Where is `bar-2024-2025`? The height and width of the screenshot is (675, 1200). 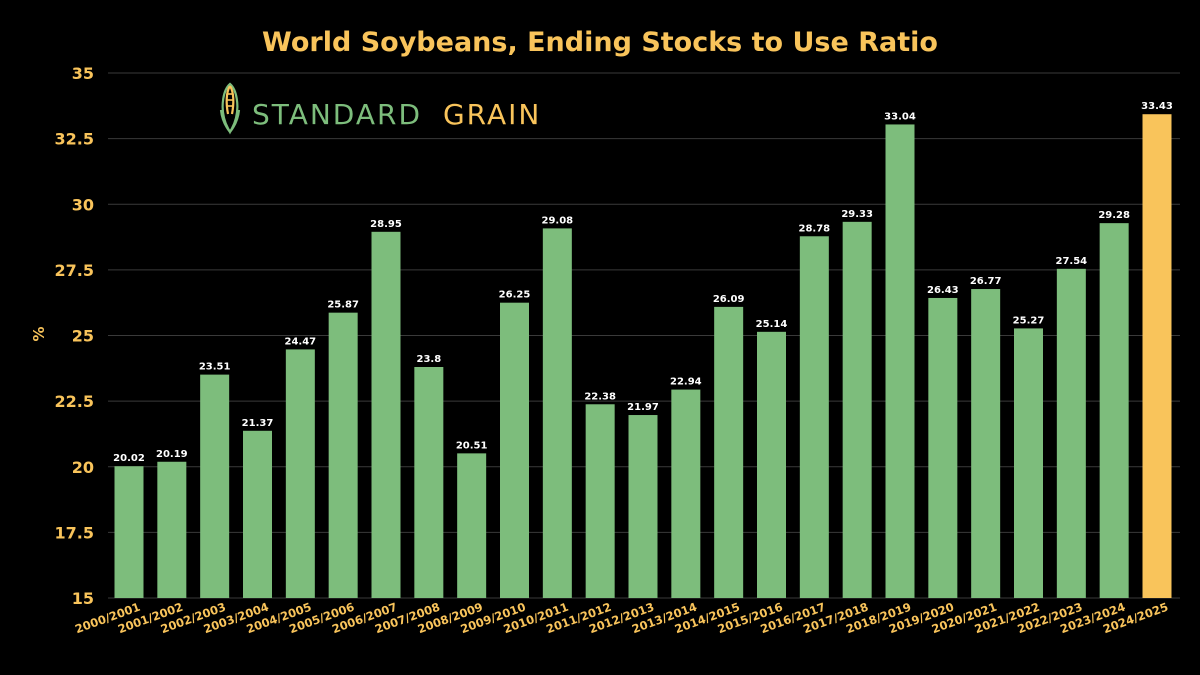
bar-2024-2025 is located at coordinates (1157, 356).